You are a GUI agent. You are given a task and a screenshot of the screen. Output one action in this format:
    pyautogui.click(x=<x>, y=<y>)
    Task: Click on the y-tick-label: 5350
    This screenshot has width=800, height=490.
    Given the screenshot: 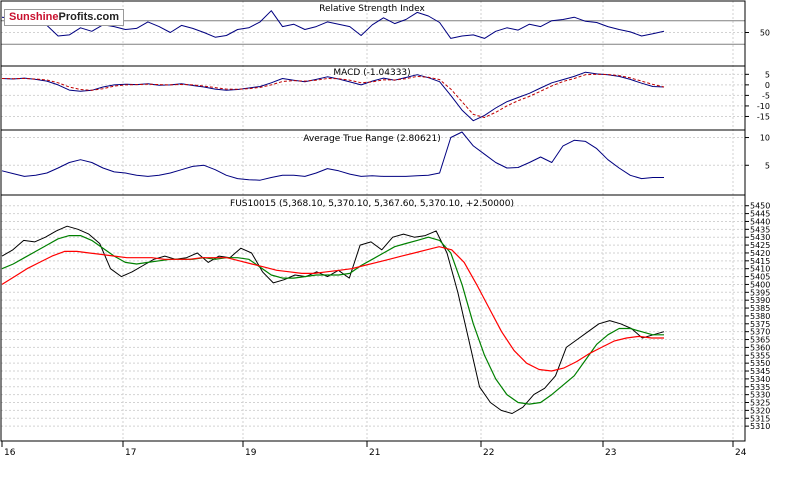 What is the action you would take?
    pyautogui.click(x=760, y=363)
    